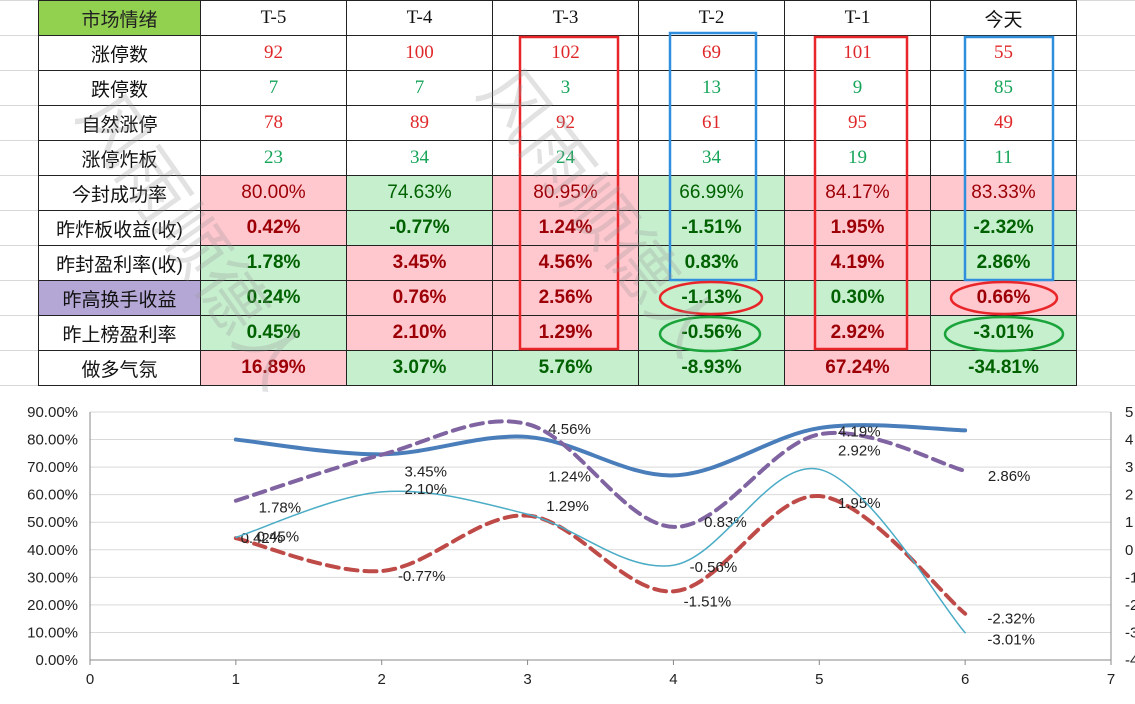  What do you see at coordinates (1003, 263) in the screenshot?
I see `table-cell: 2.86%` at bounding box center [1003, 263].